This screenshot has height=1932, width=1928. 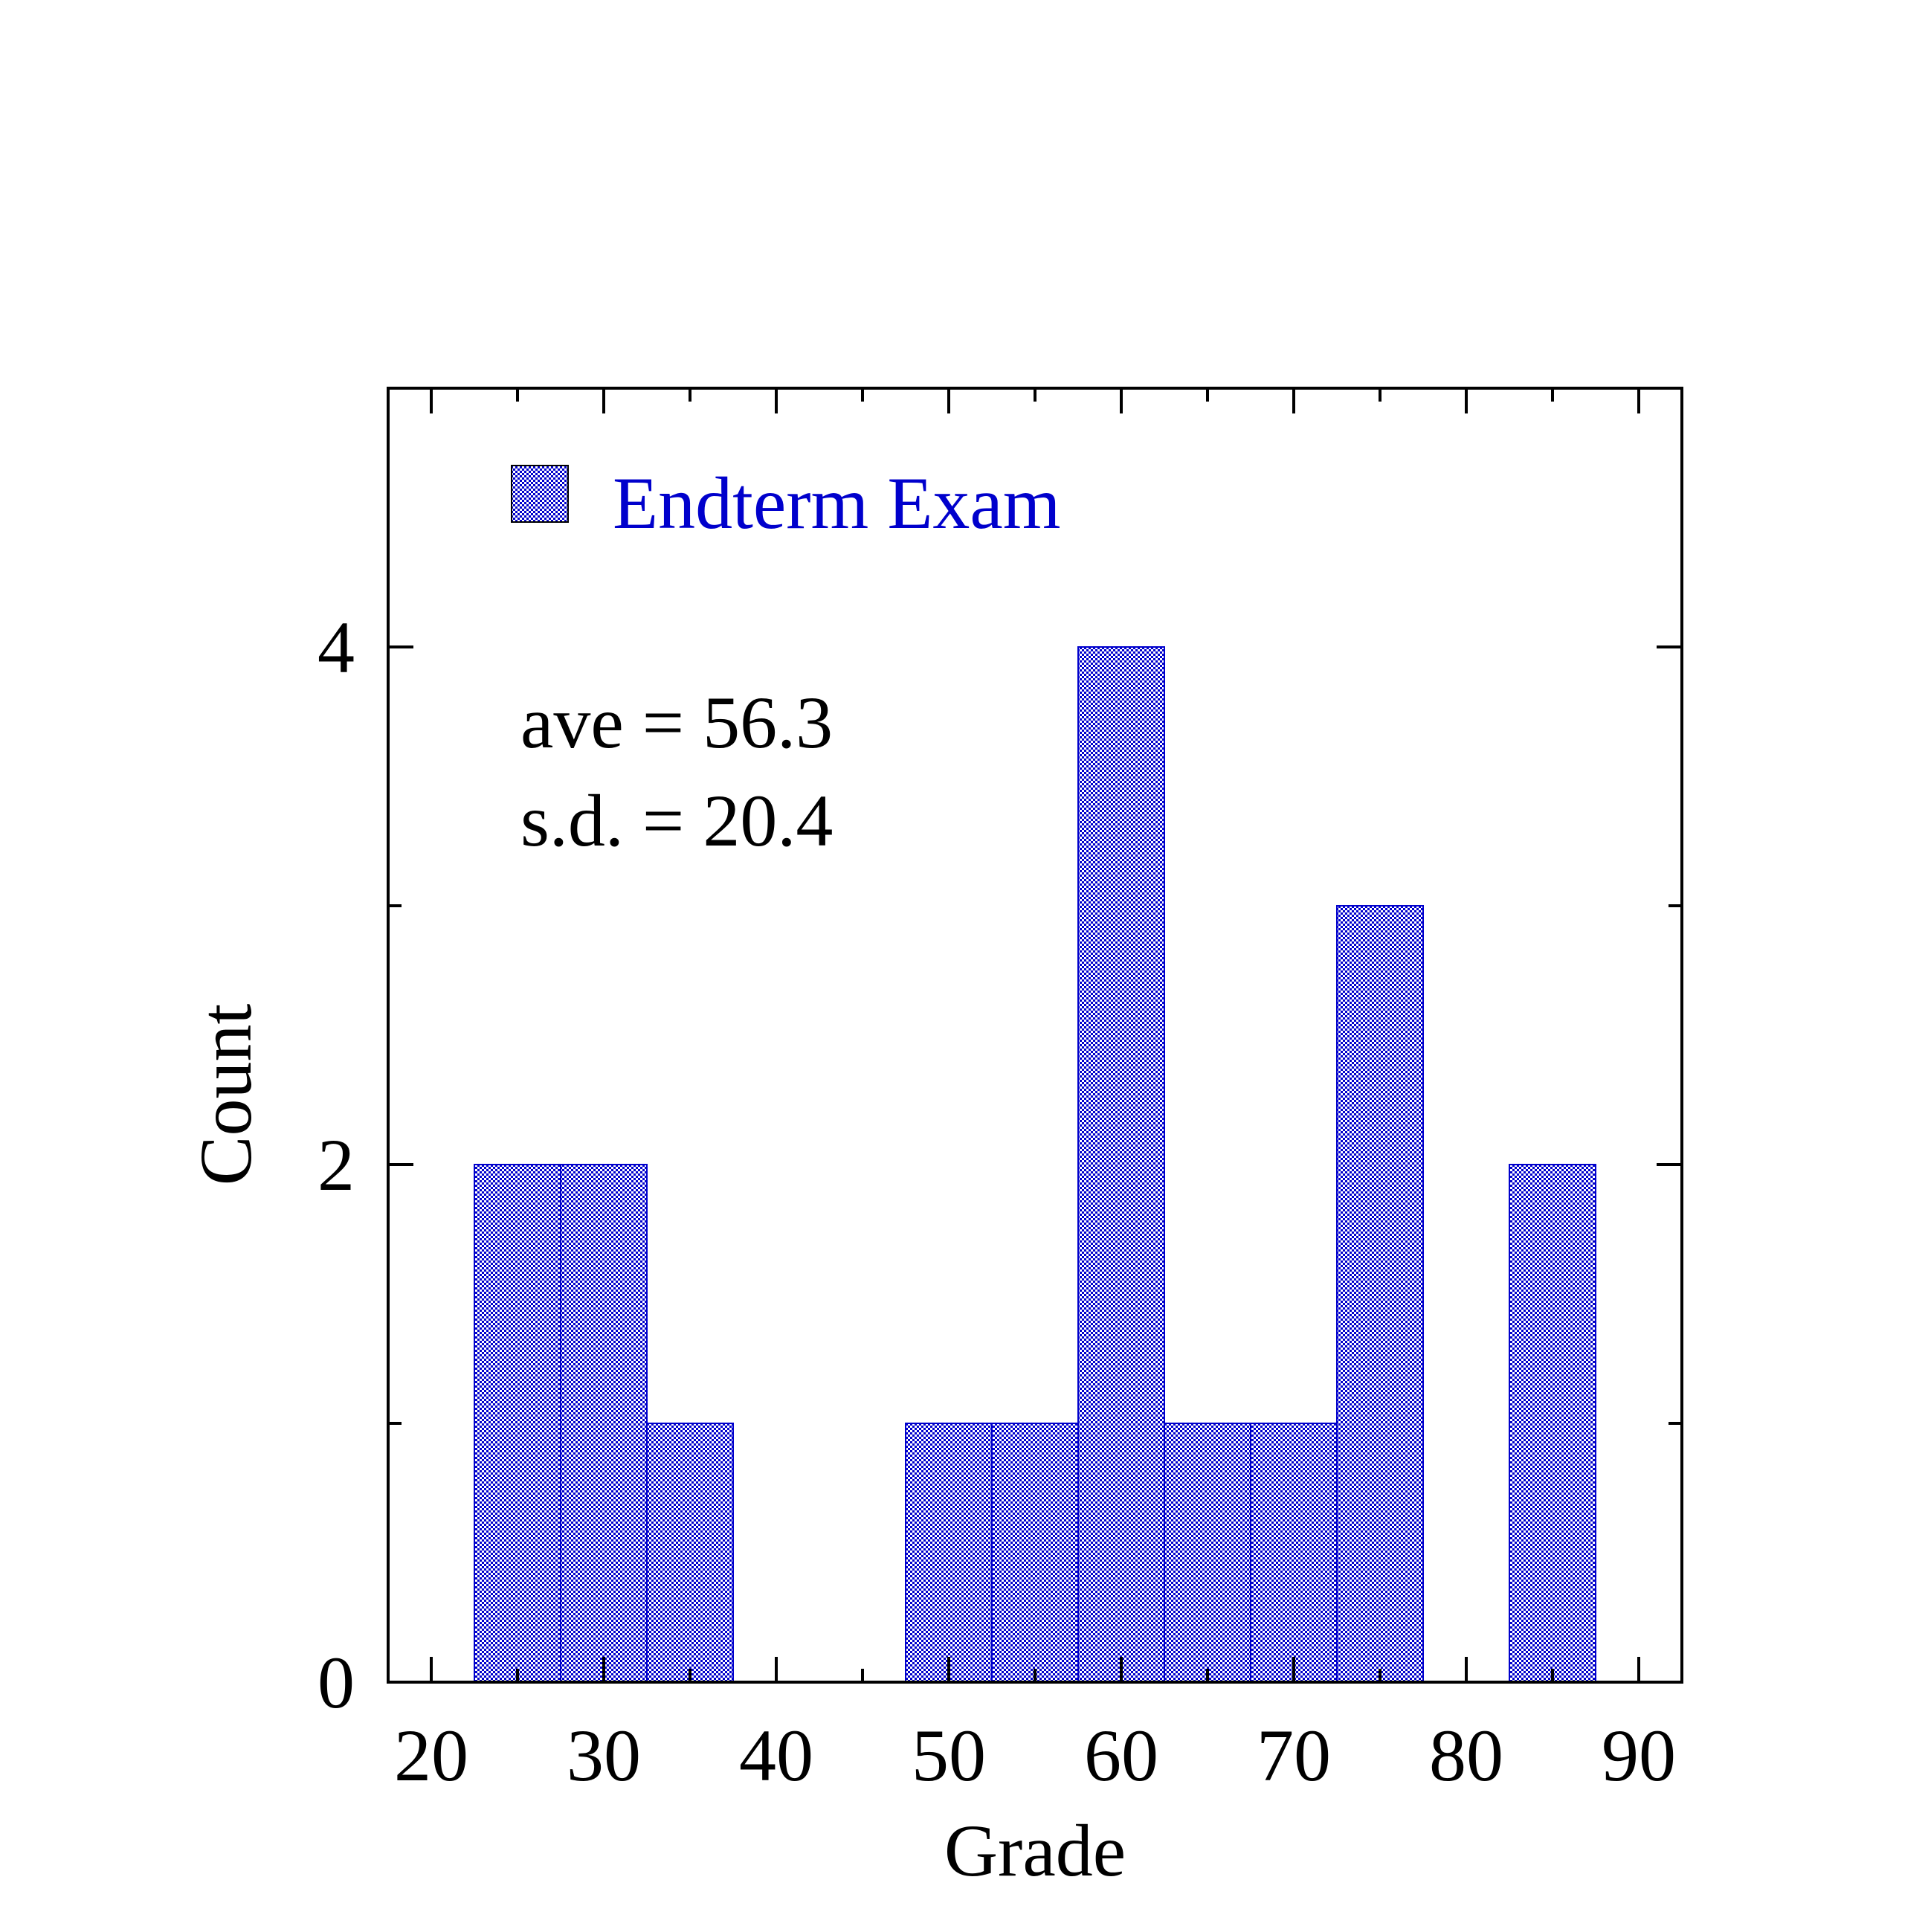 What do you see at coordinates (949, 1755) in the screenshot?
I see `x-tick-label-50: 50` at bounding box center [949, 1755].